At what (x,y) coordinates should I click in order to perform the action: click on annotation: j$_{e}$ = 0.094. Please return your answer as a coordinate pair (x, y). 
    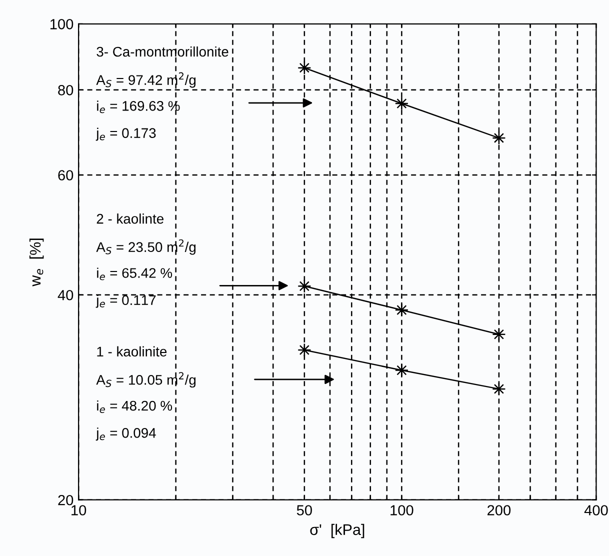
    Looking at the image, I should click on (126, 434).